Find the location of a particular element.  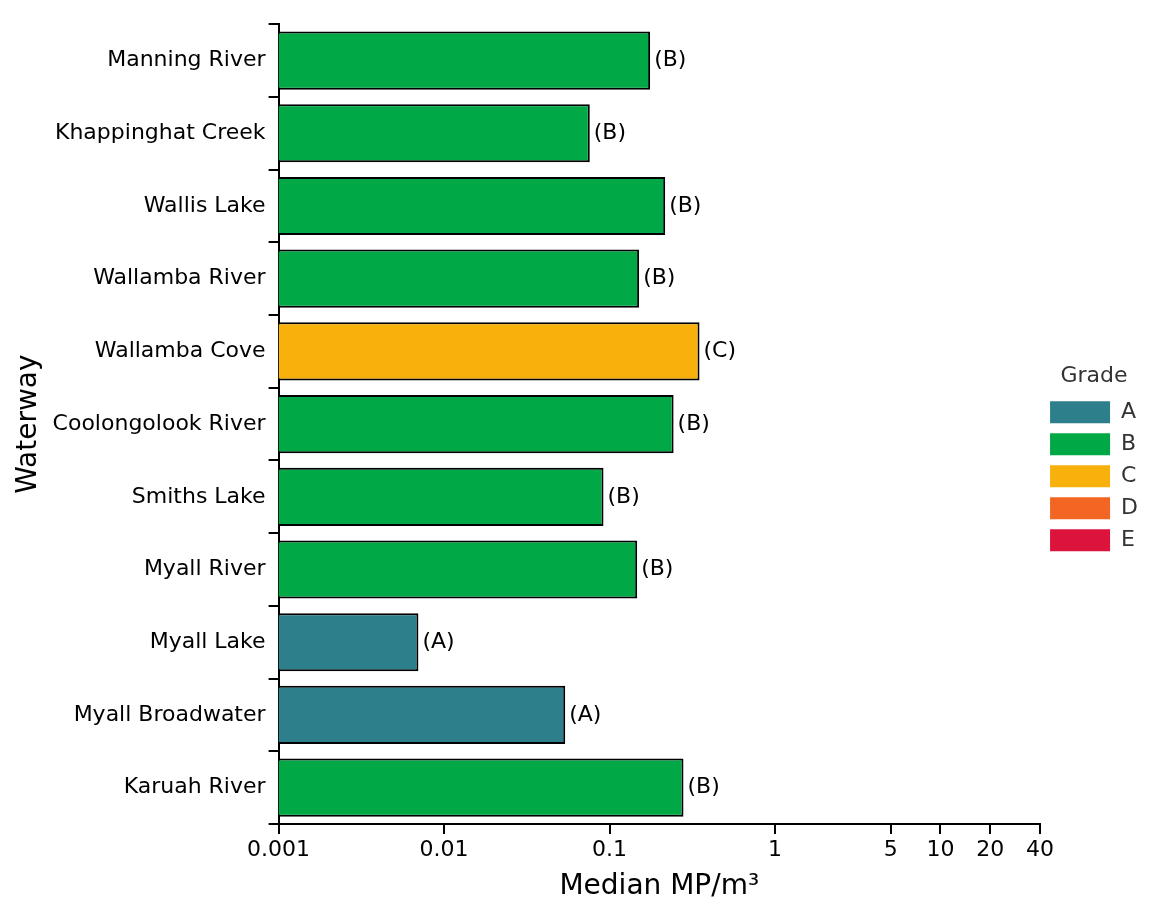

legend-label: A is located at coordinates (1129, 410).